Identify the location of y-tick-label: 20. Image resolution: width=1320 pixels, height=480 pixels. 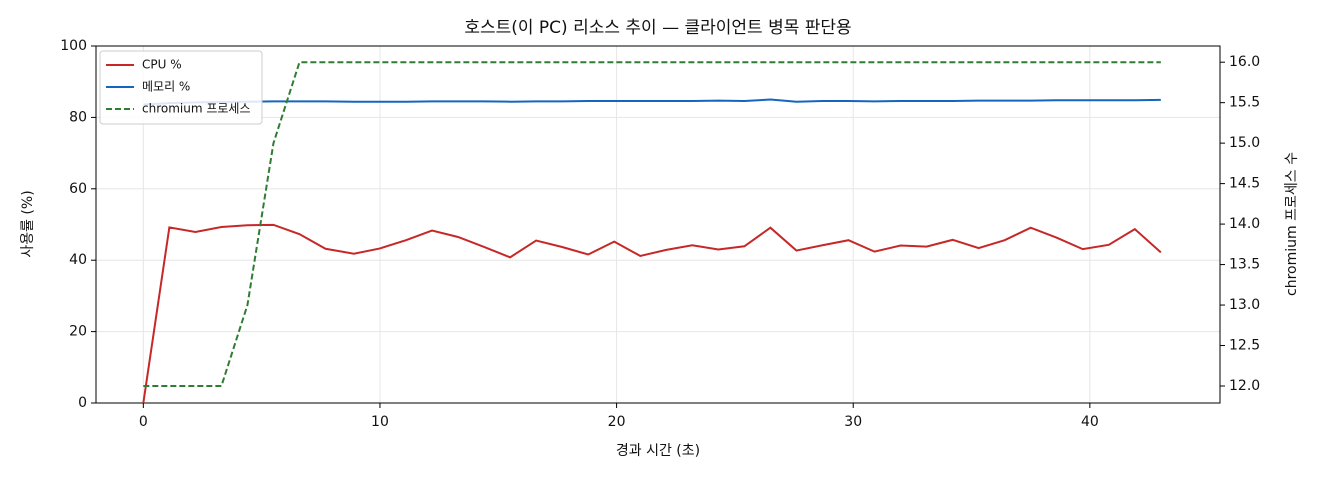
(78, 332).